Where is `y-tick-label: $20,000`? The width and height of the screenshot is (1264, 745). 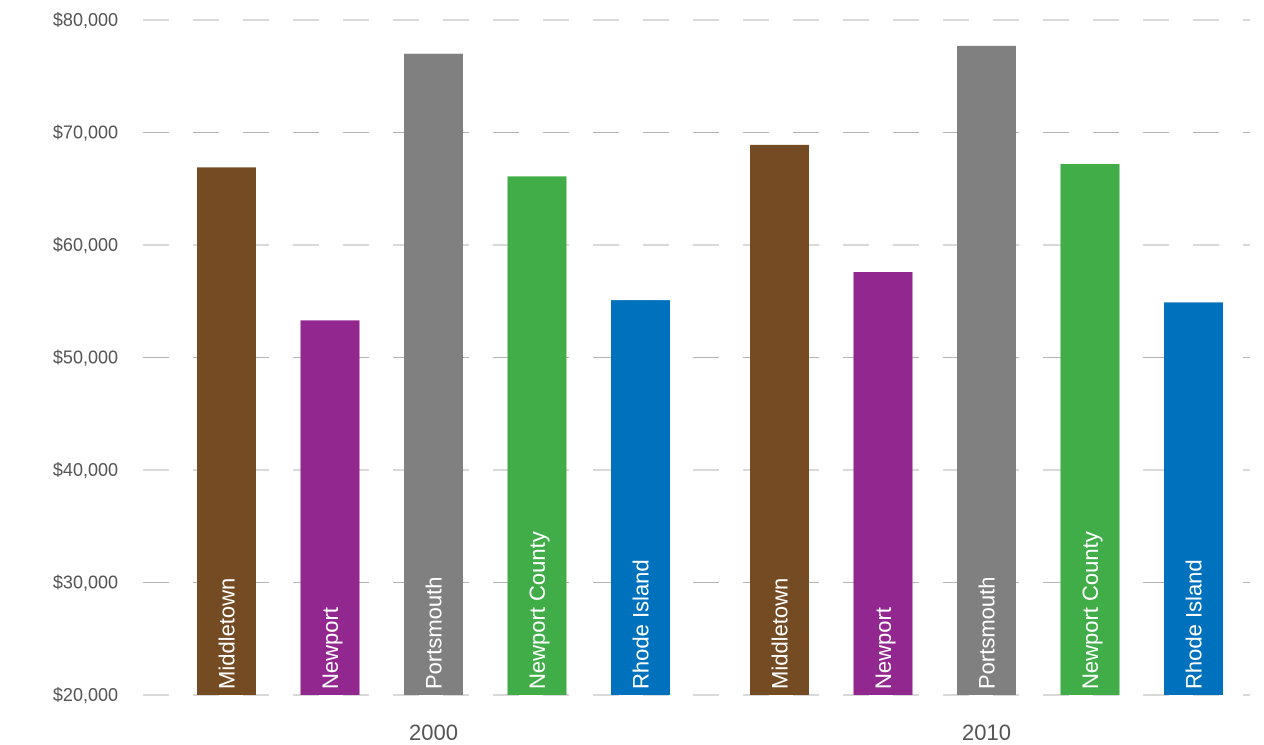 y-tick-label: $20,000 is located at coordinates (85, 695).